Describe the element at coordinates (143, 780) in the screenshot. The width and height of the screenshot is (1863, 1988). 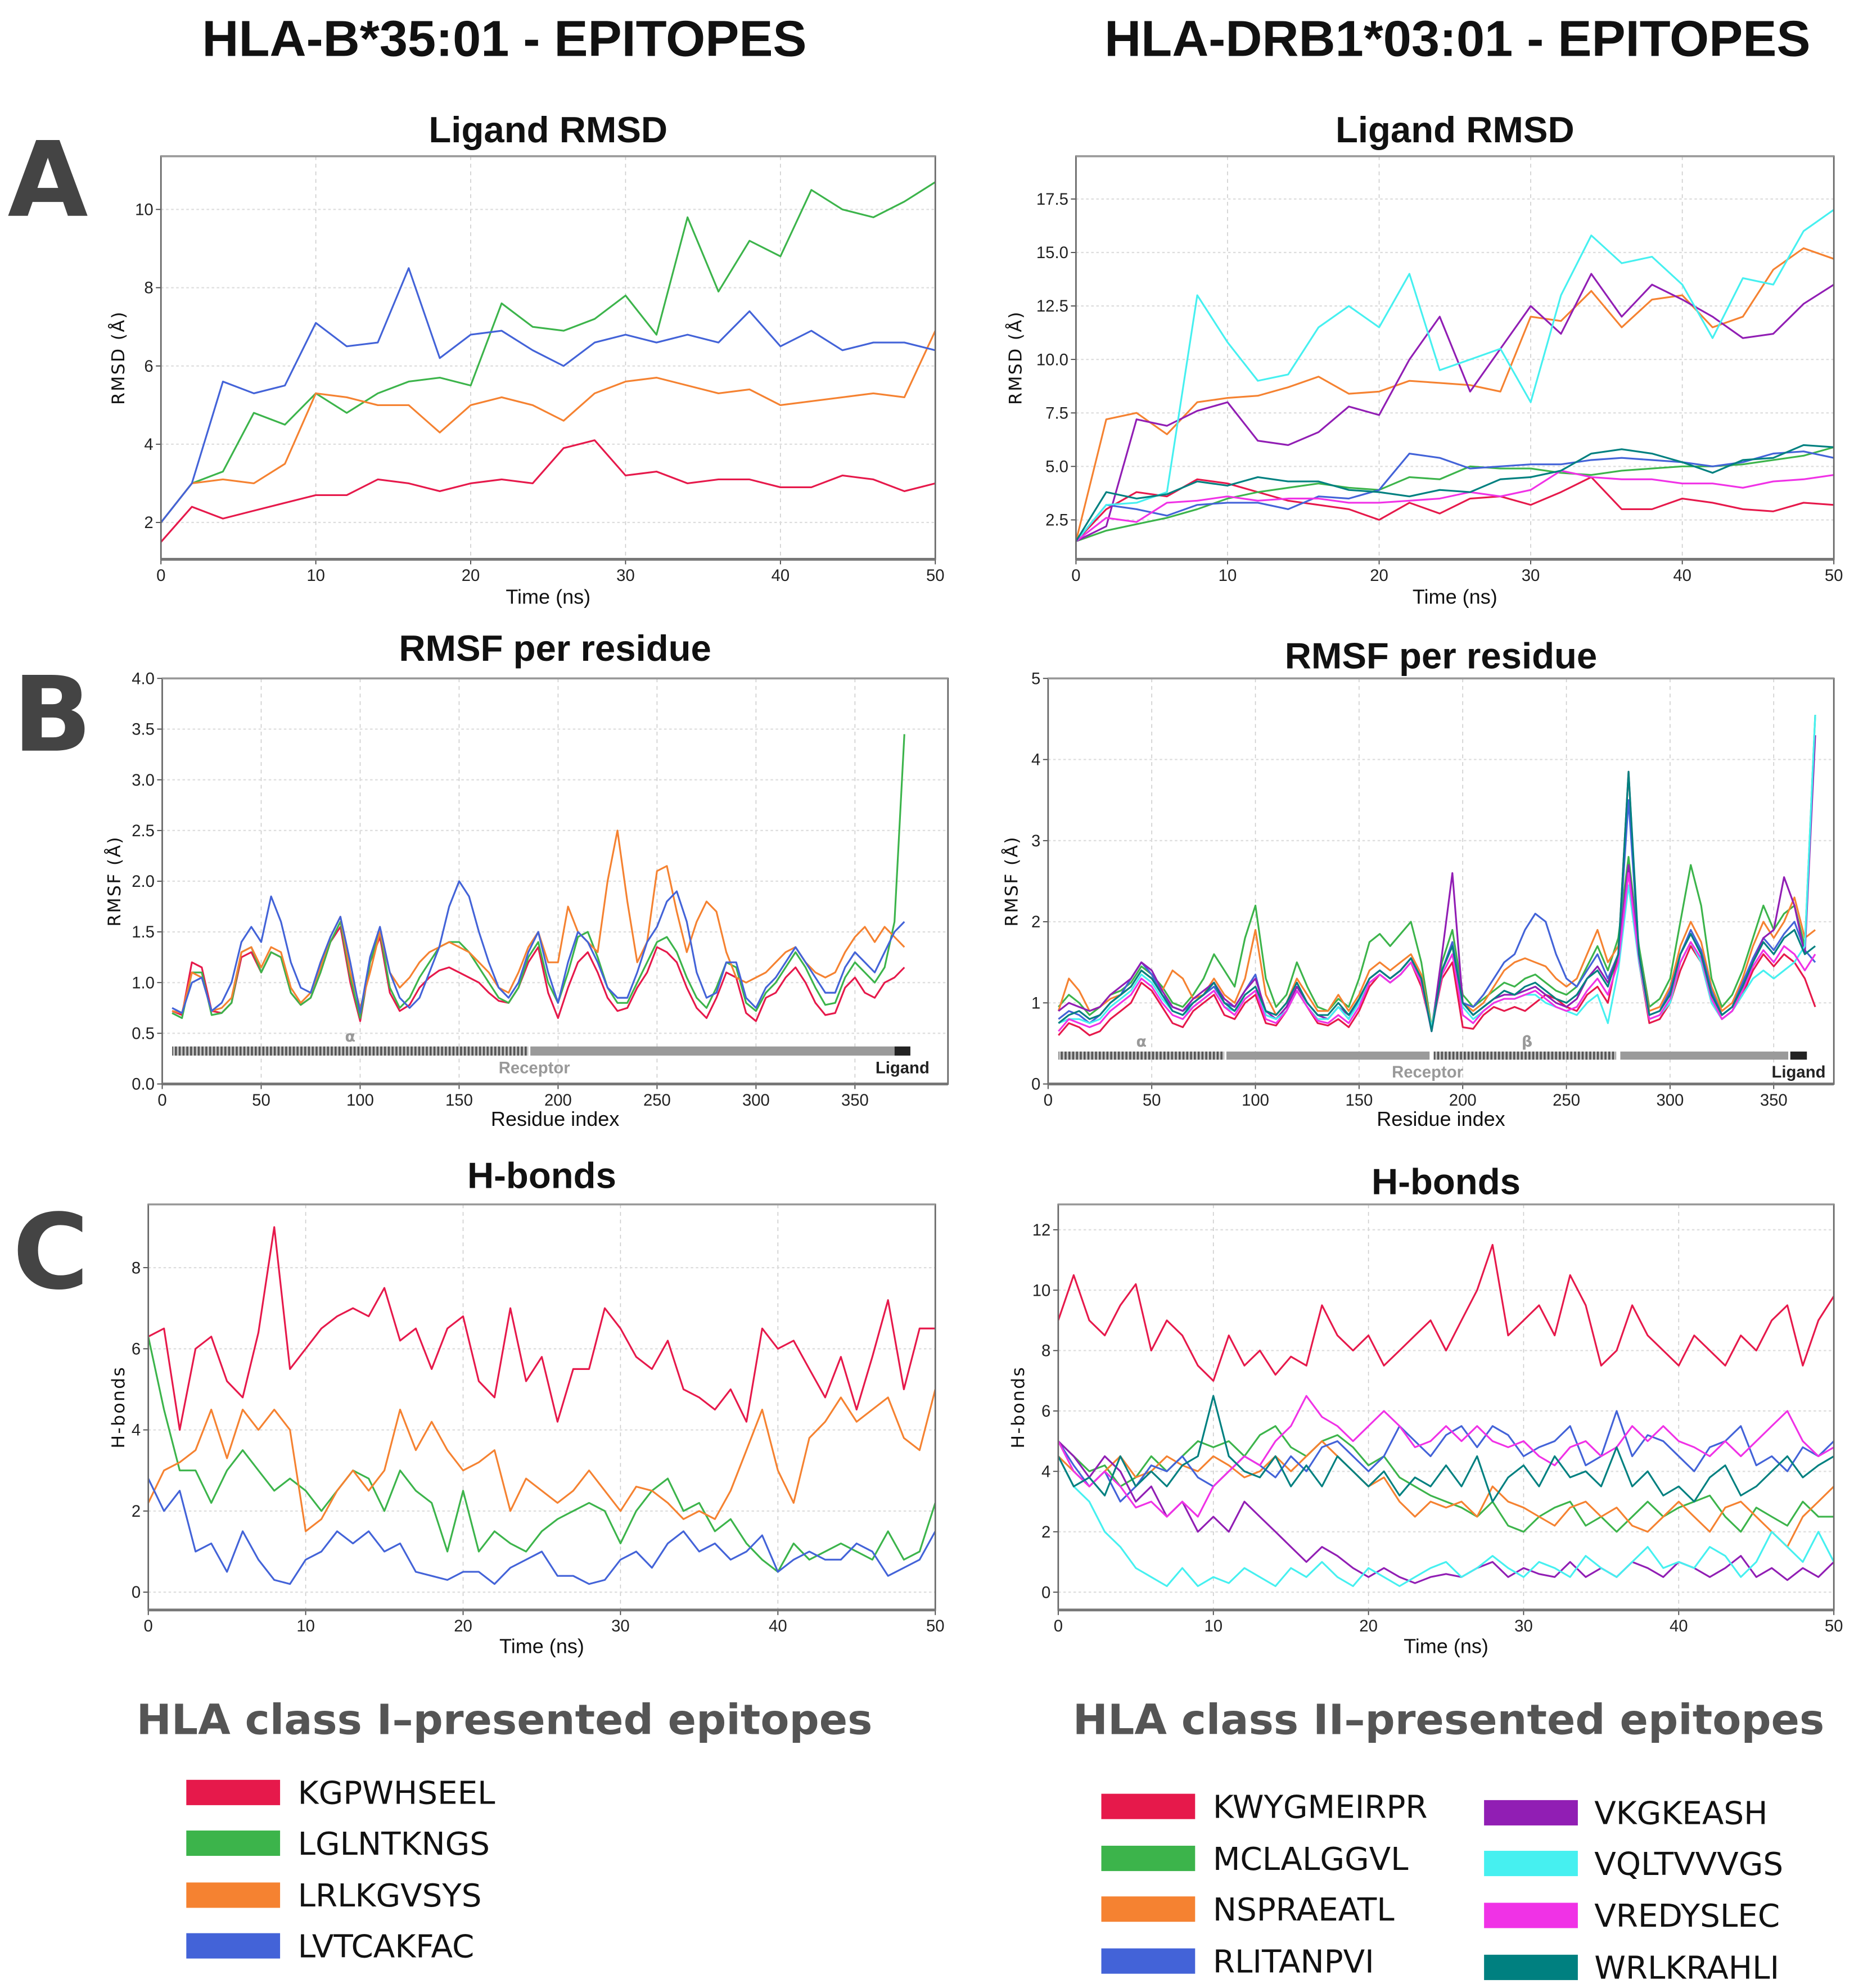
I see `y-tick-label: 3.0` at that location.